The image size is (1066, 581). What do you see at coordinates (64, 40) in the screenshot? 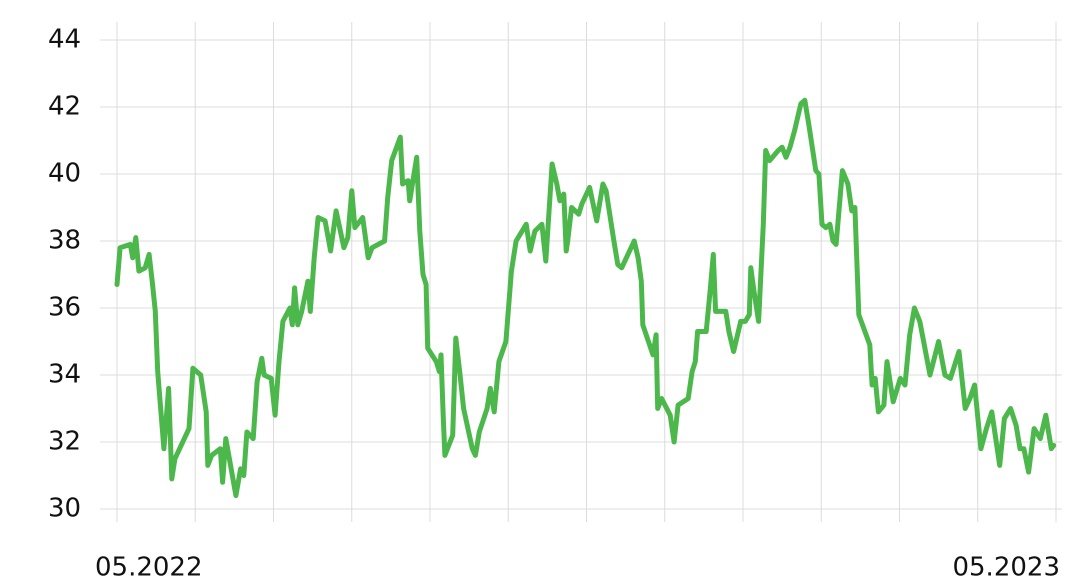
I see `y-tick-label: 44` at bounding box center [64, 40].